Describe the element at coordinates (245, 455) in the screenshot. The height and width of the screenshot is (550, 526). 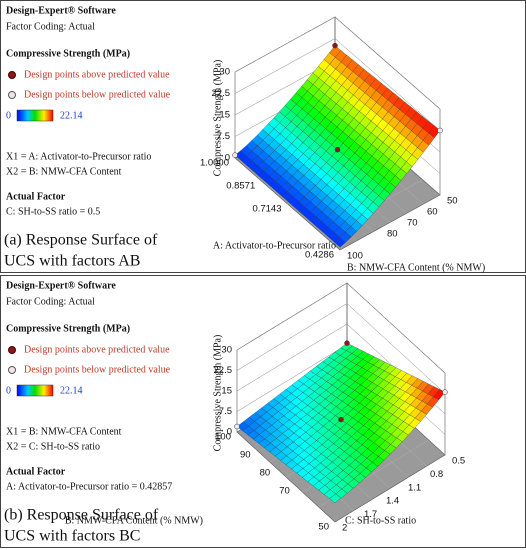
I see `u-tick-label: 90` at that location.